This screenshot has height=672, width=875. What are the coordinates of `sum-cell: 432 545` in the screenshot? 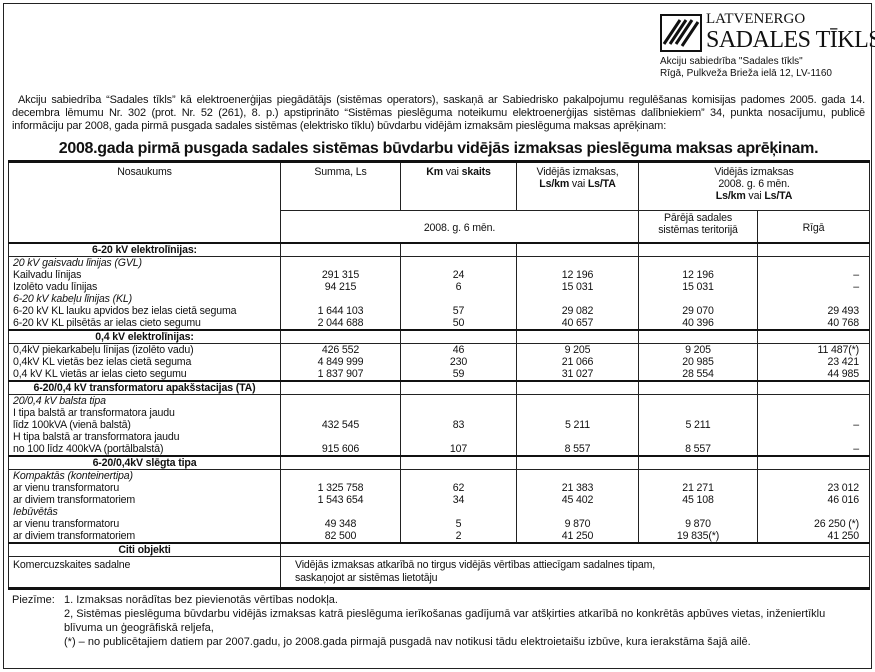 It's located at (340, 425).